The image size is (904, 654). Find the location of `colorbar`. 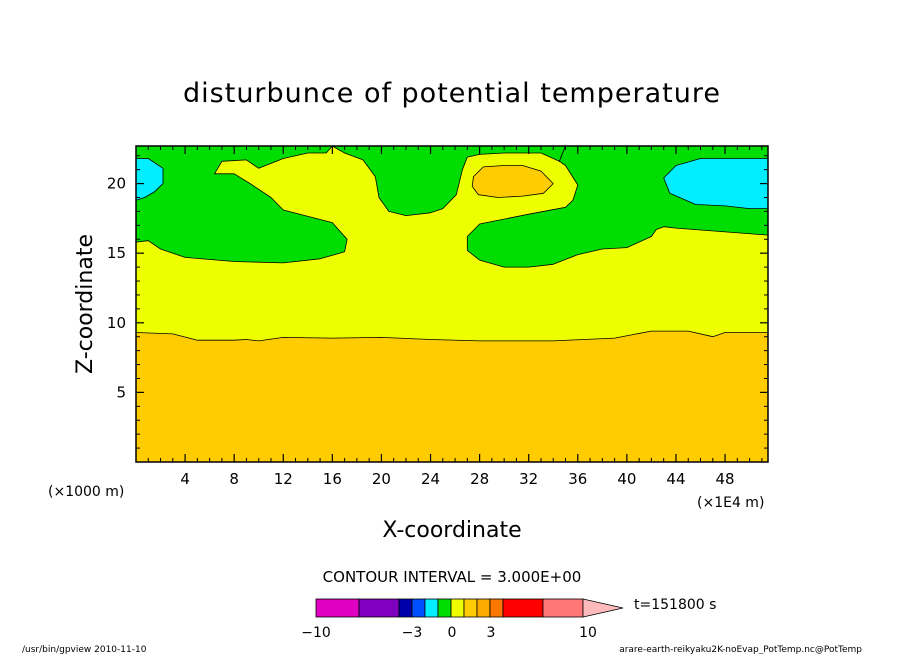

colorbar is located at coordinates (469, 608).